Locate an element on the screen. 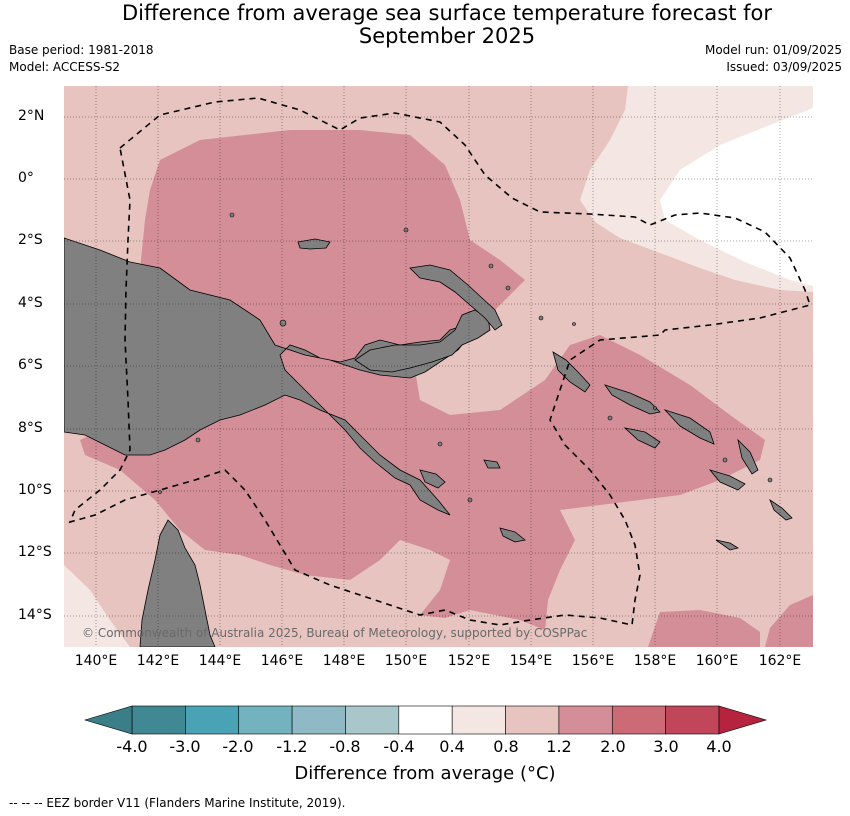 The width and height of the screenshot is (850, 816). lon-label: 160°E is located at coordinates (717, 661).